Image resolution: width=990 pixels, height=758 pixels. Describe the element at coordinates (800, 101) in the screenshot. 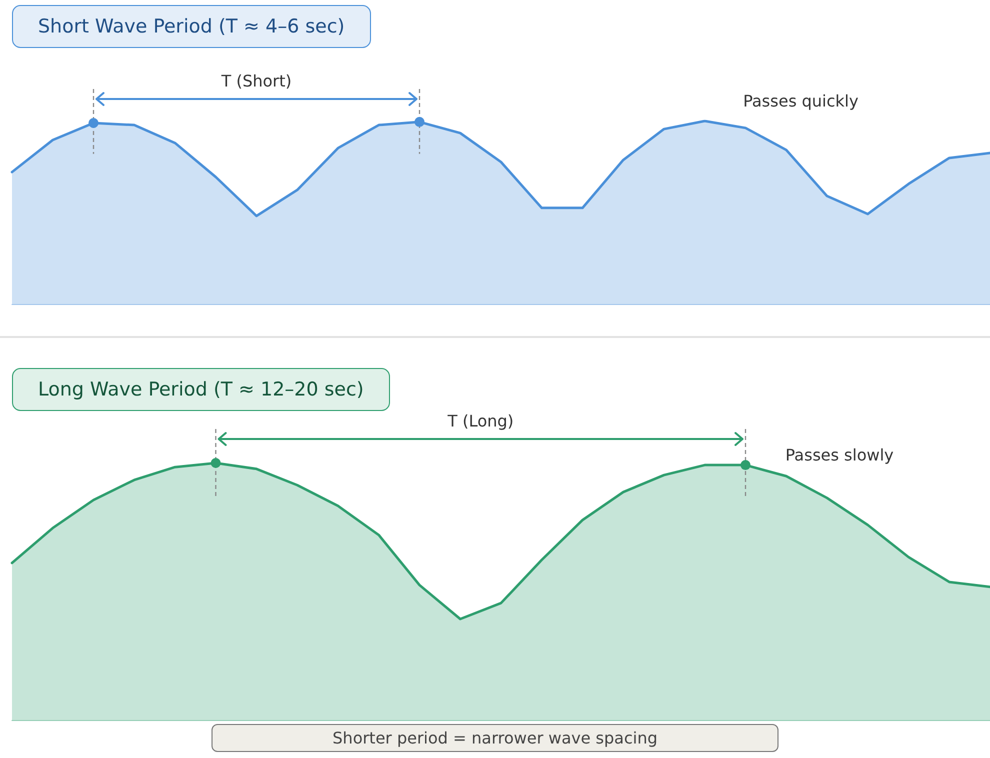

I see `text: Passes quickly` at that location.